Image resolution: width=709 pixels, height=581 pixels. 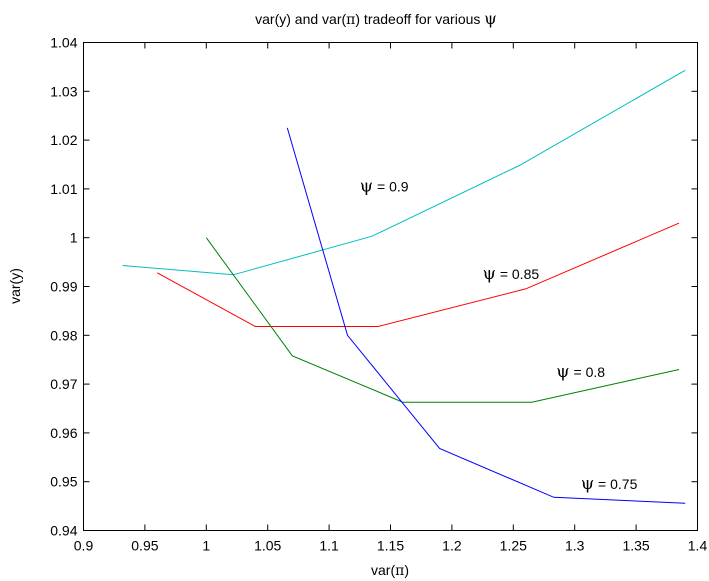 I want to click on x-tick-label: 1.25, so click(x=513, y=546).